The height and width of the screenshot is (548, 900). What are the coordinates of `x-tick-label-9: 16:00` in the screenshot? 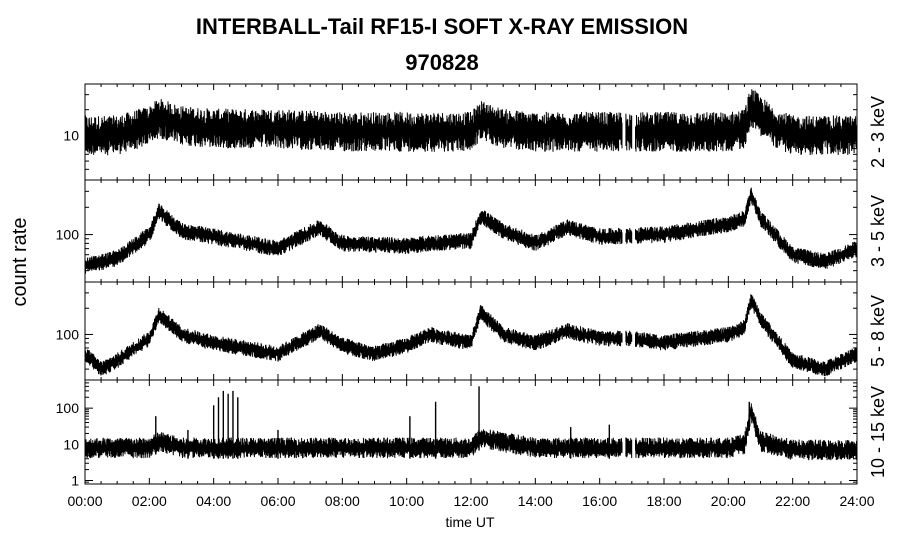 It's located at (599, 501).